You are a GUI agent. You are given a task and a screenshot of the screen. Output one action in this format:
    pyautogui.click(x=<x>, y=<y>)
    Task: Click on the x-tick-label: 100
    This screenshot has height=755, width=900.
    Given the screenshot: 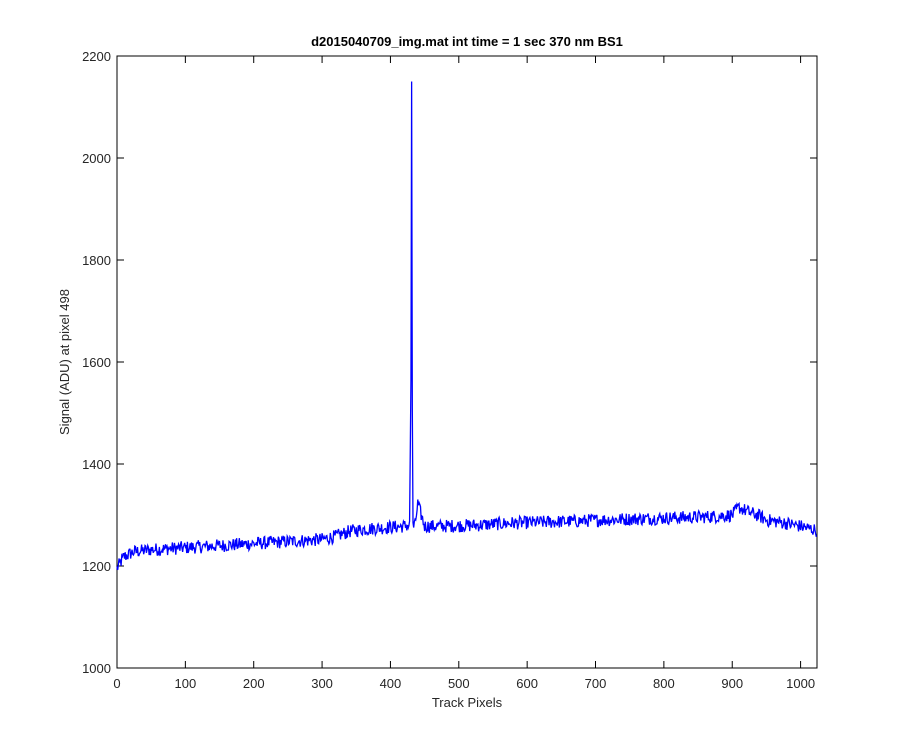 What is the action you would take?
    pyautogui.click(x=186, y=683)
    